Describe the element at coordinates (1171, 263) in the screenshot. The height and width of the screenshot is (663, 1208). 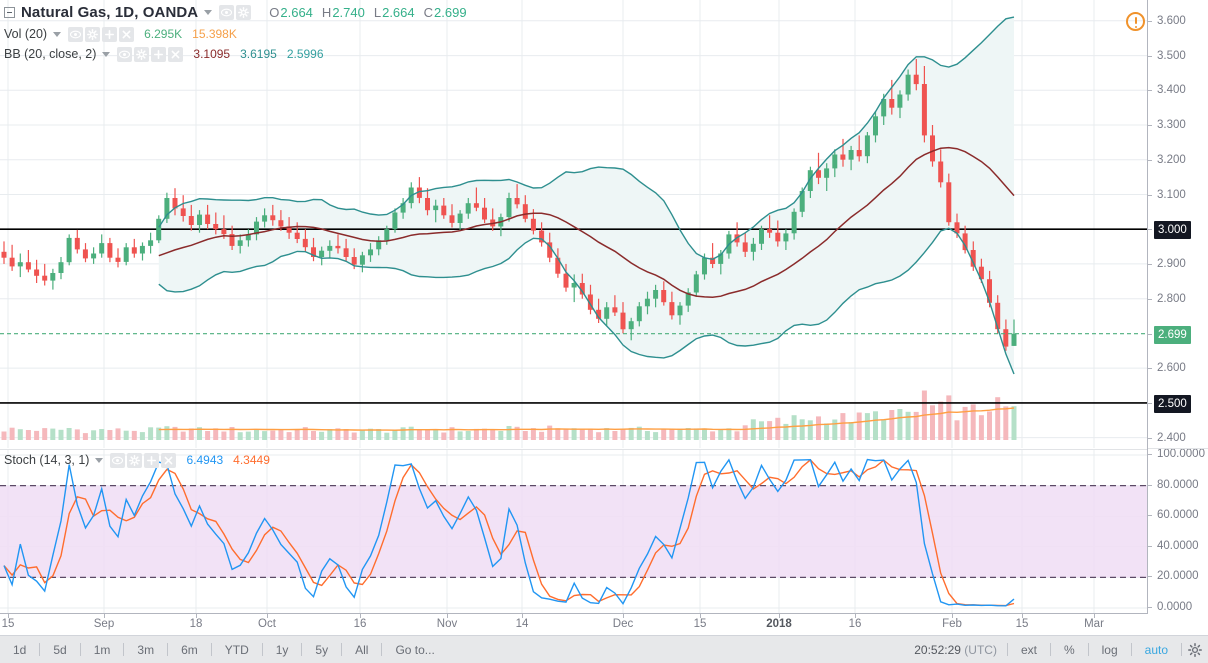
I see `tick-label: 2.900` at that location.